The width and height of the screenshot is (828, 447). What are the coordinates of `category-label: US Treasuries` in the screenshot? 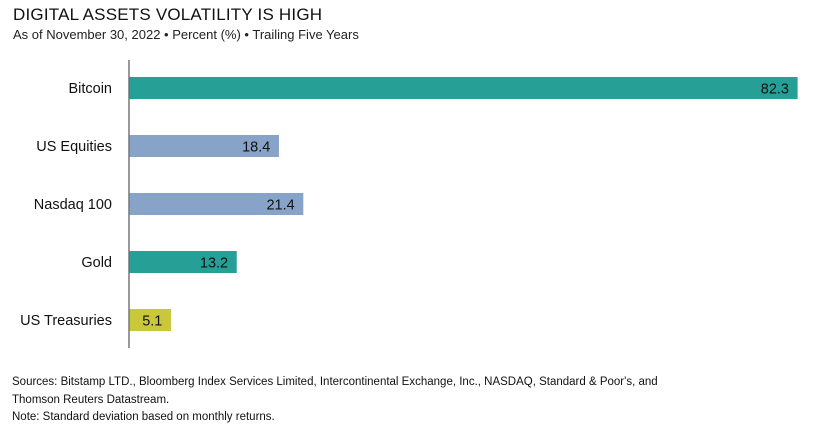 It's located at (66, 321).